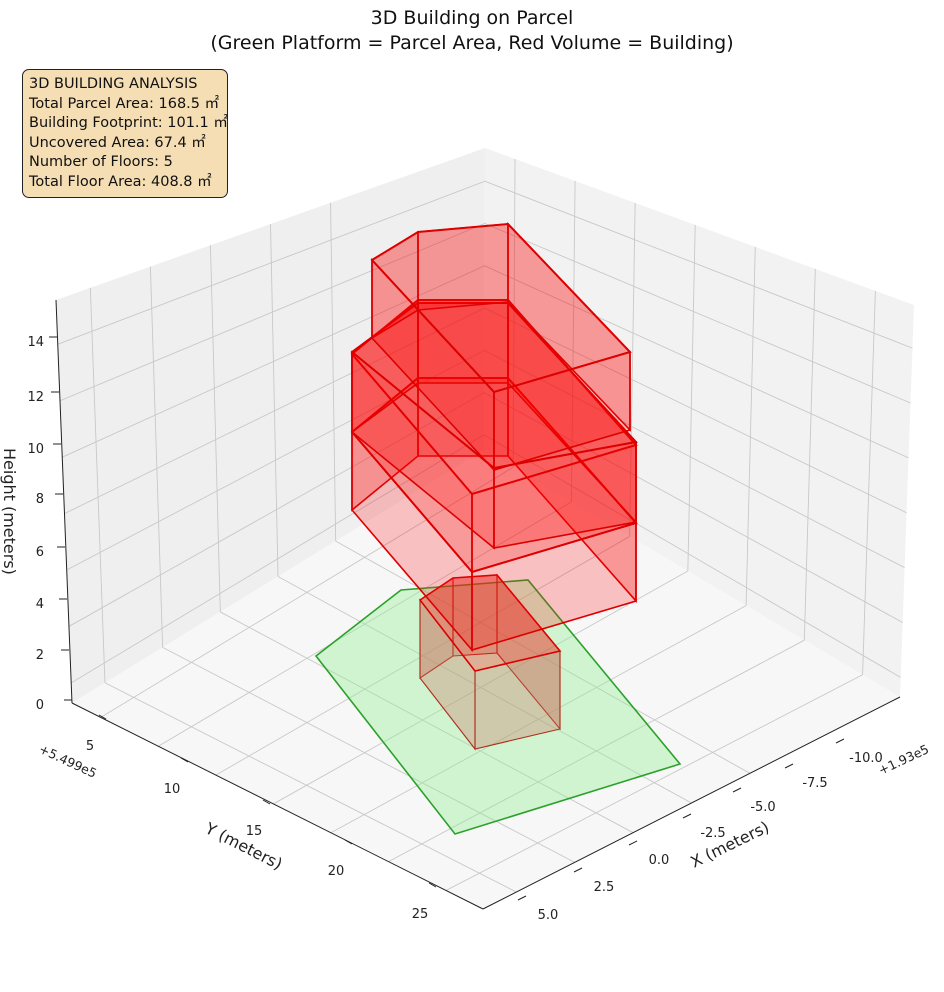 This screenshot has width=944, height=992. What do you see at coordinates (40, 552) in the screenshot?
I see `z-tick-label: 6` at bounding box center [40, 552].